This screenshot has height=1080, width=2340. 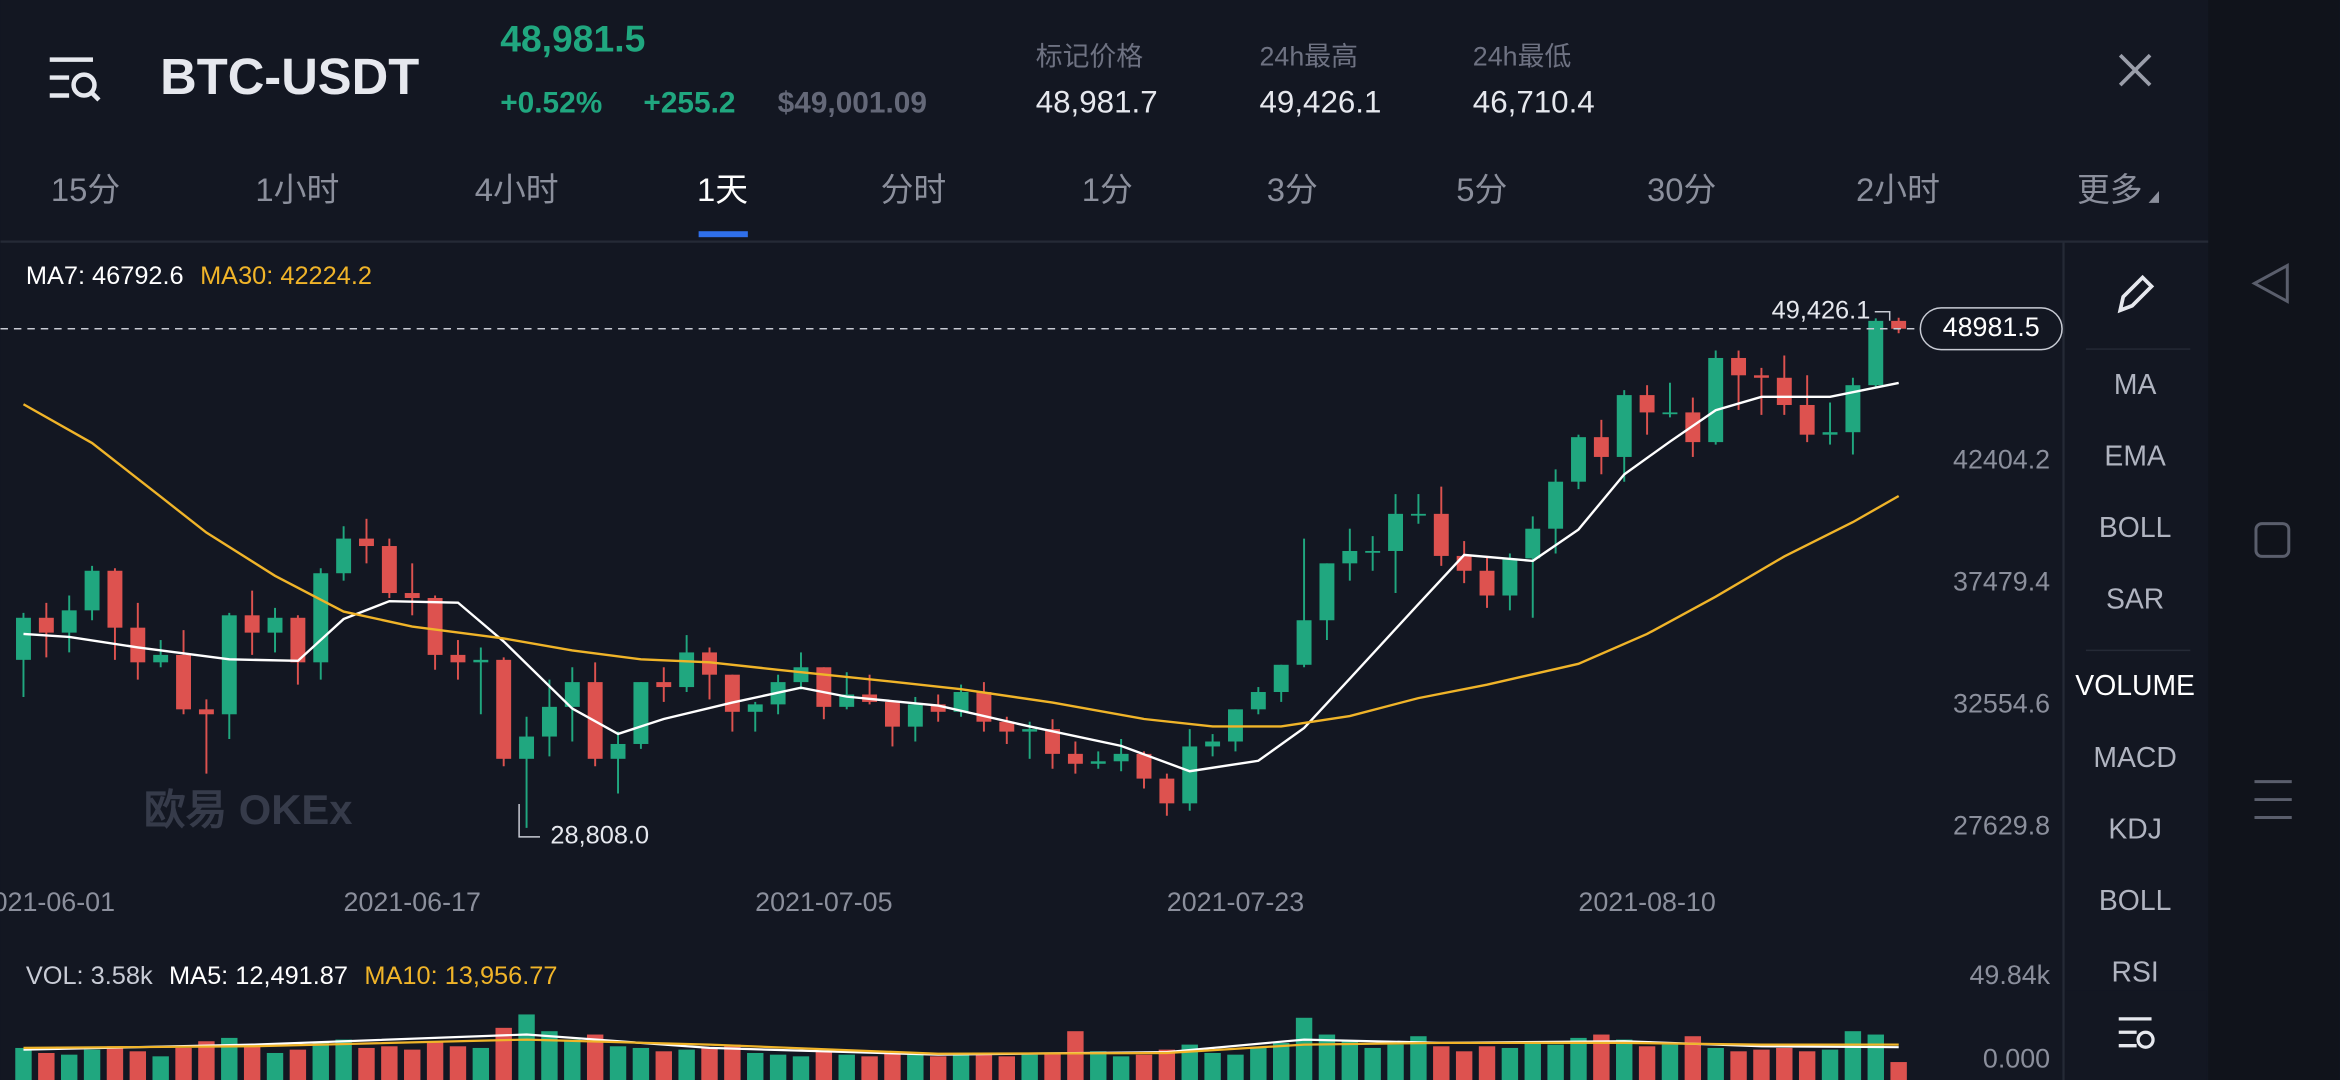 What do you see at coordinates (460, 976) in the screenshot?
I see `legend-entry: MA10: 13,956.77` at bounding box center [460, 976].